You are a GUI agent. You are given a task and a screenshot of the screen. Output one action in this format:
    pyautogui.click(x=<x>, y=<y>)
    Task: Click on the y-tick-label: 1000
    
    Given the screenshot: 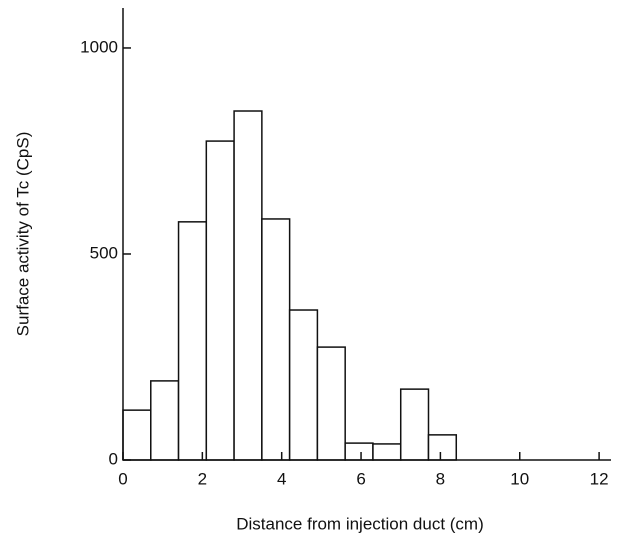 What is the action you would take?
    pyautogui.click(x=99, y=46)
    